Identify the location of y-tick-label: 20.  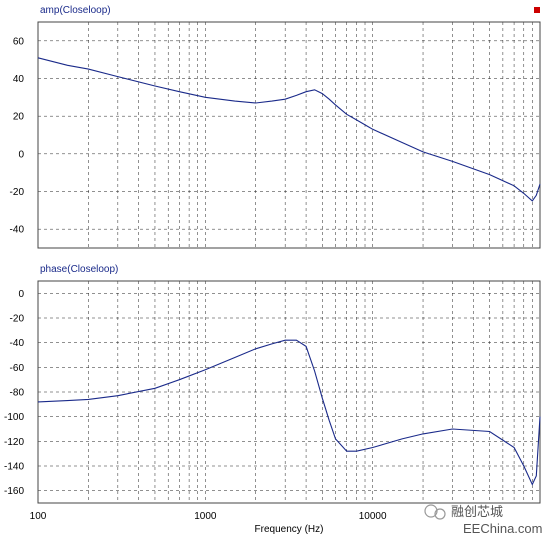
(19, 117).